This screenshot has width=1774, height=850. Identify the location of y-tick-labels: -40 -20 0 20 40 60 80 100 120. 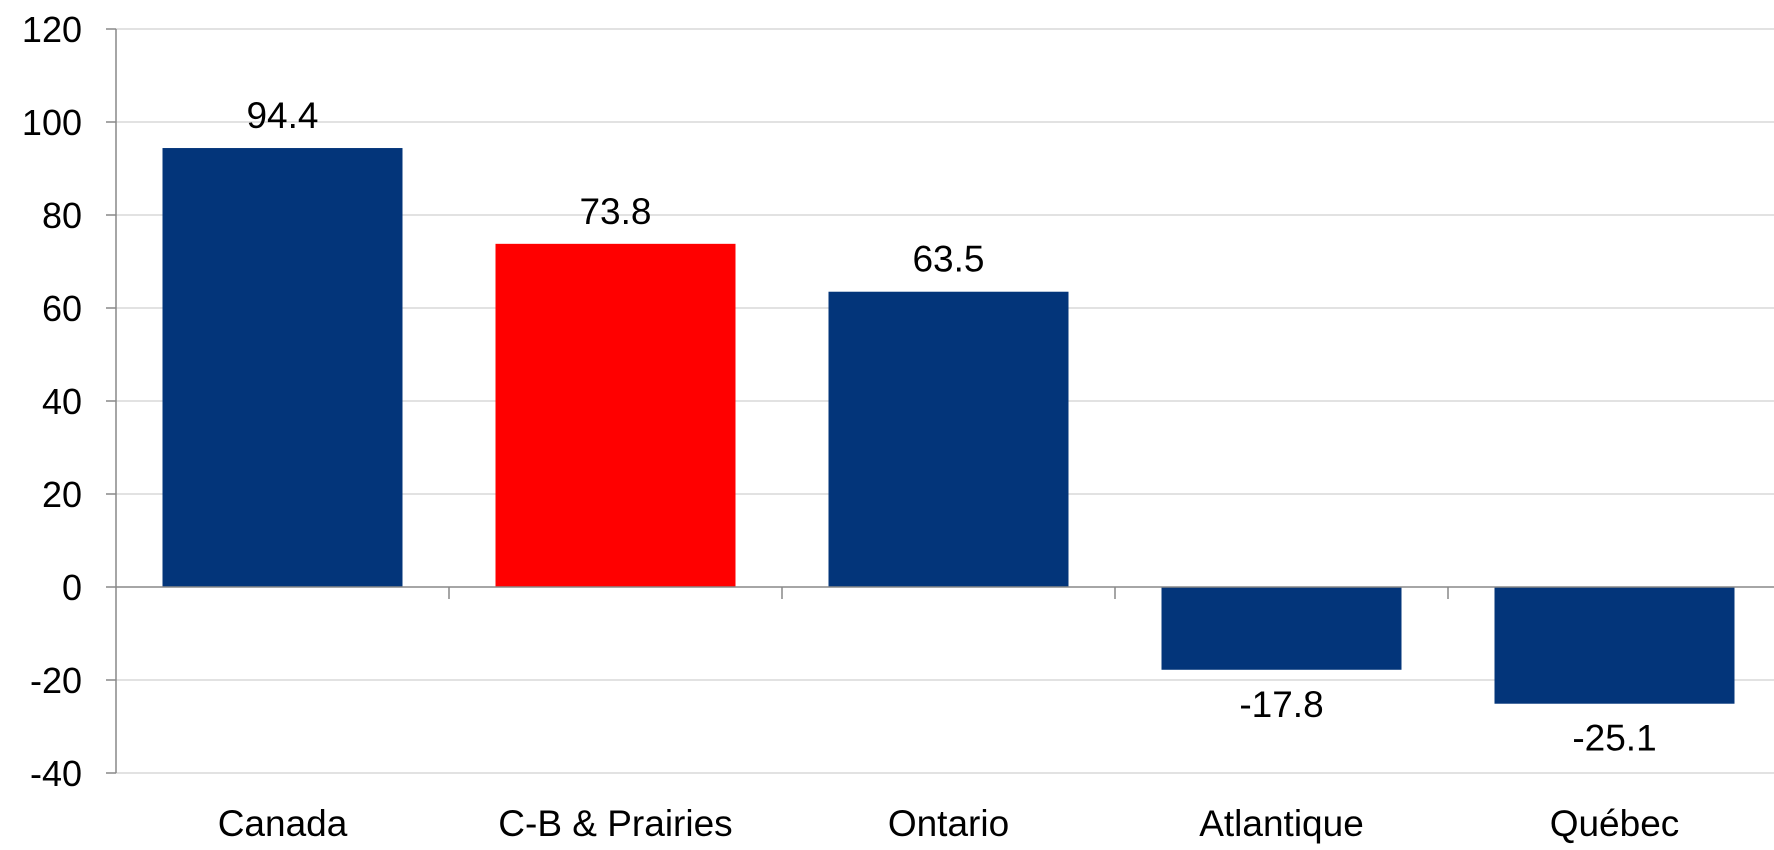
(52, 401).